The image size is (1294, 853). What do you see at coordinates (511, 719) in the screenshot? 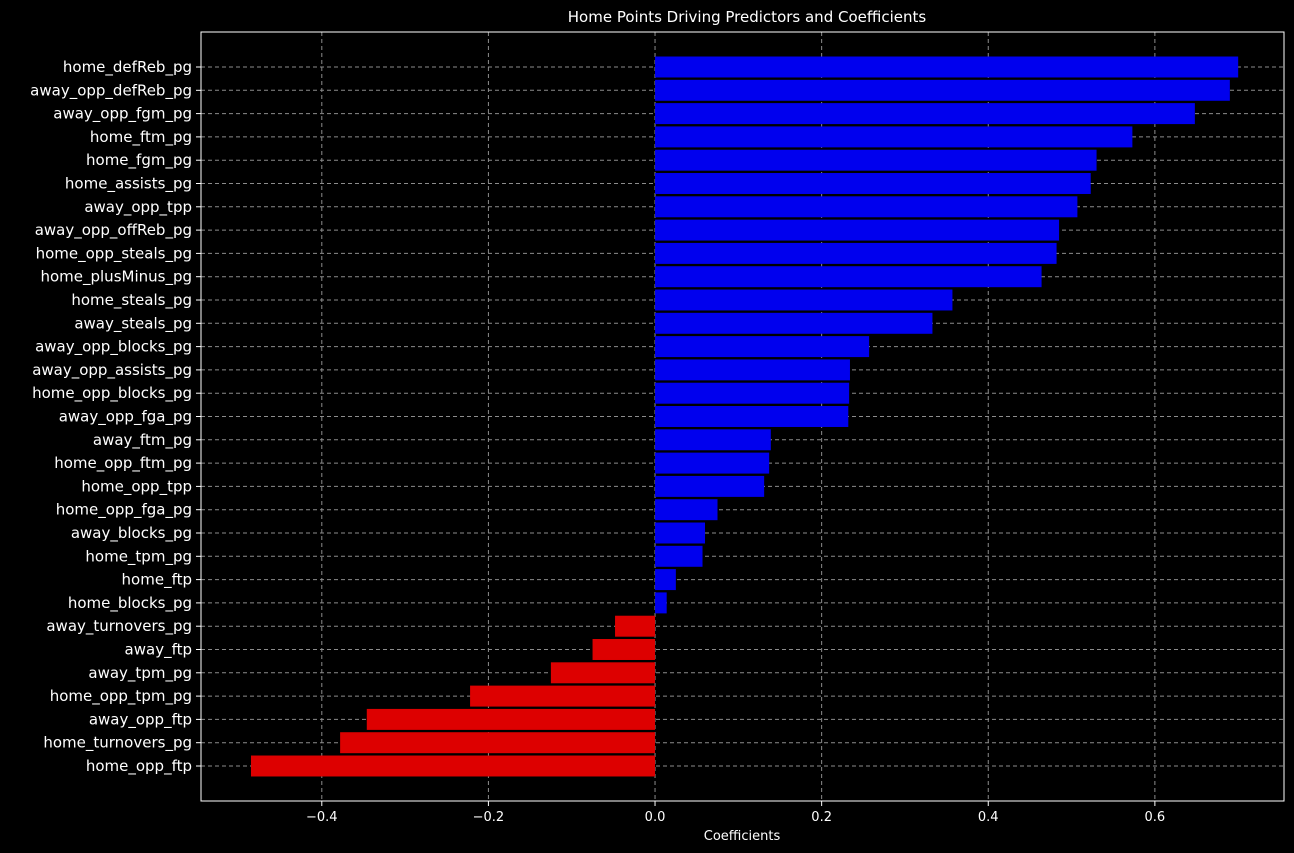
I see `bar-away-opp-ftp` at bounding box center [511, 719].